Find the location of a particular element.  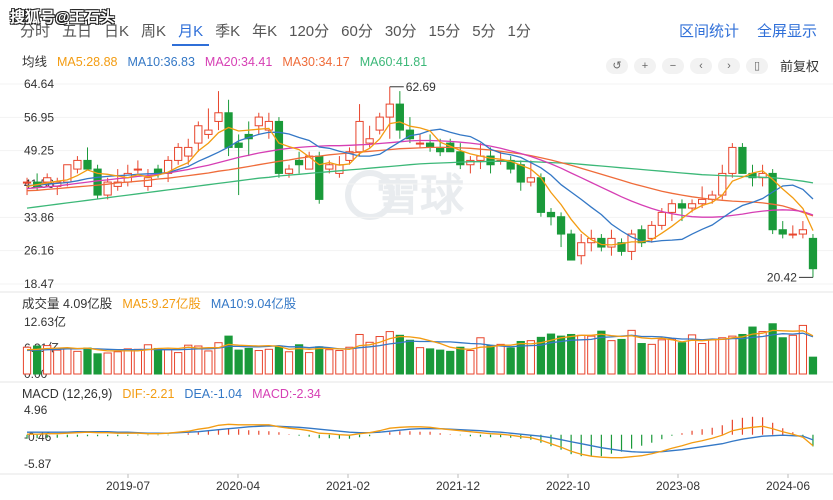

tab-10: 15分 is located at coordinates (444, 31).